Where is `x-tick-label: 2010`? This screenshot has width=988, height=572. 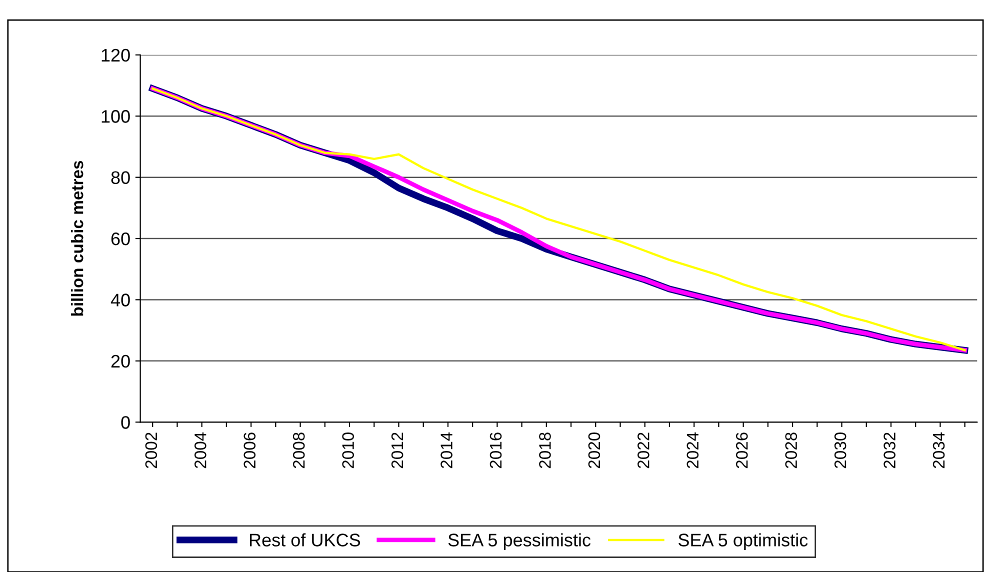 x-tick-label: 2010 is located at coordinates (348, 450).